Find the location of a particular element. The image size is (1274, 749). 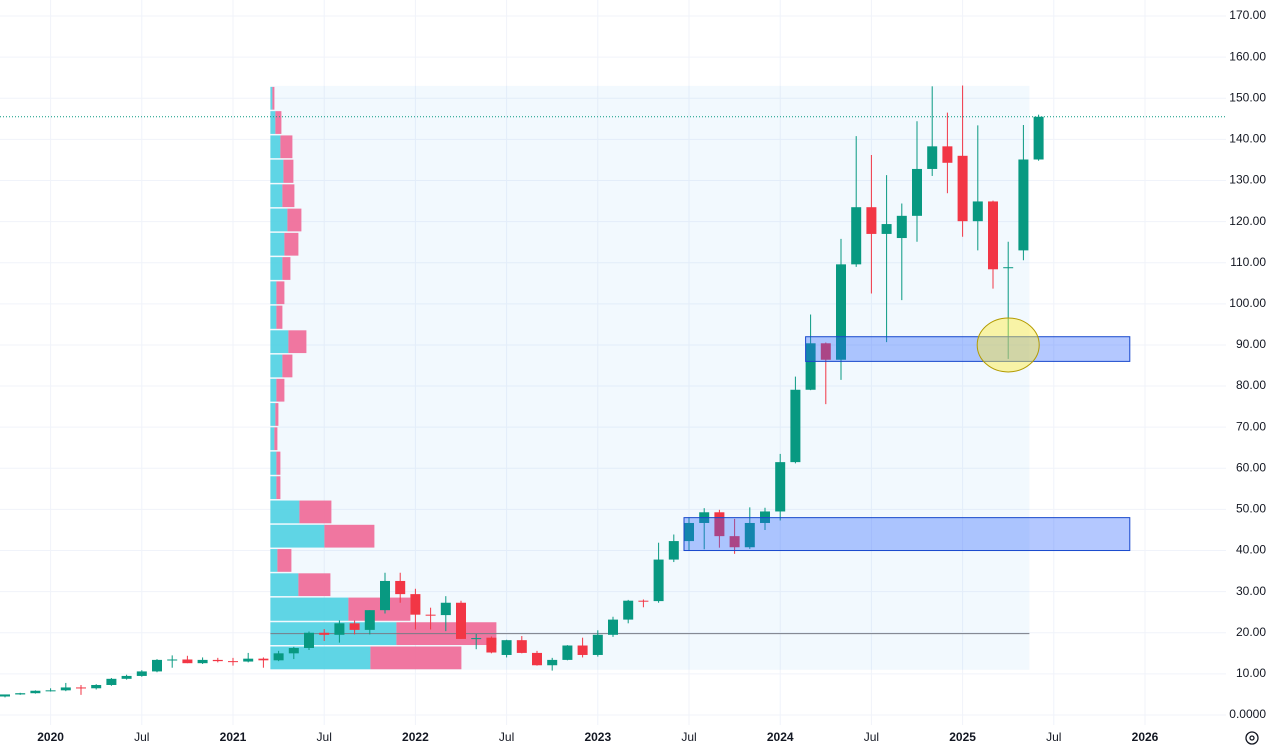

settings-button is located at coordinates (1252, 738).